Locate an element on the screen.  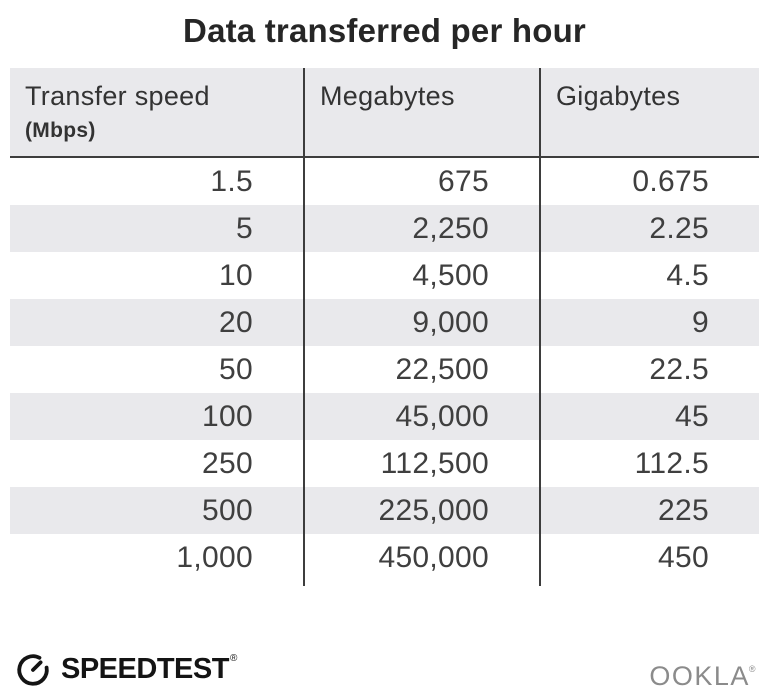
table-row: 1.5 675 0.675 is located at coordinates (384, 181).